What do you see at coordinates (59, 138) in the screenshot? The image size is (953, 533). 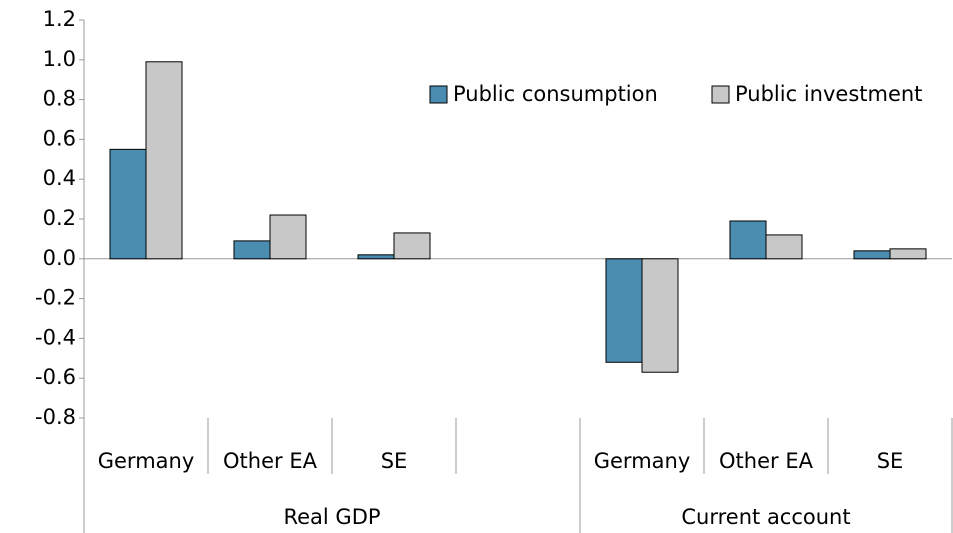 I see `y-tick-label: 0.6` at bounding box center [59, 138].